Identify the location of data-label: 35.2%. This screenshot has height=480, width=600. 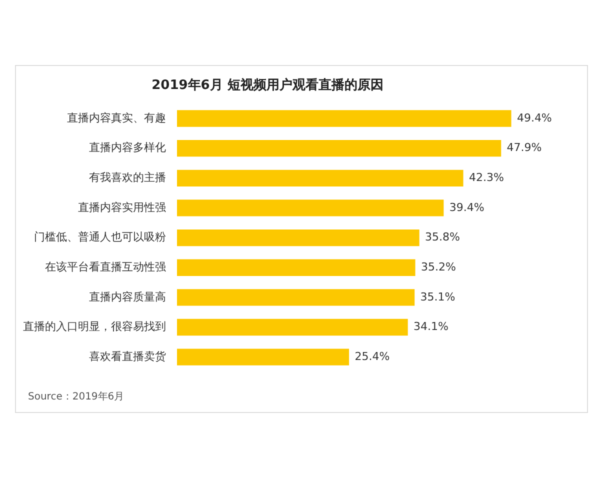
(438, 267).